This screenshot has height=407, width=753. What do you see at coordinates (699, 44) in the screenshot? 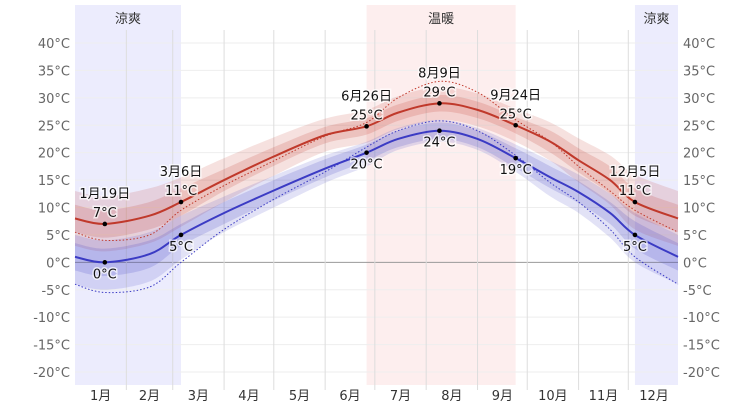
I see `y-tick-right: 40°C` at bounding box center [699, 44].